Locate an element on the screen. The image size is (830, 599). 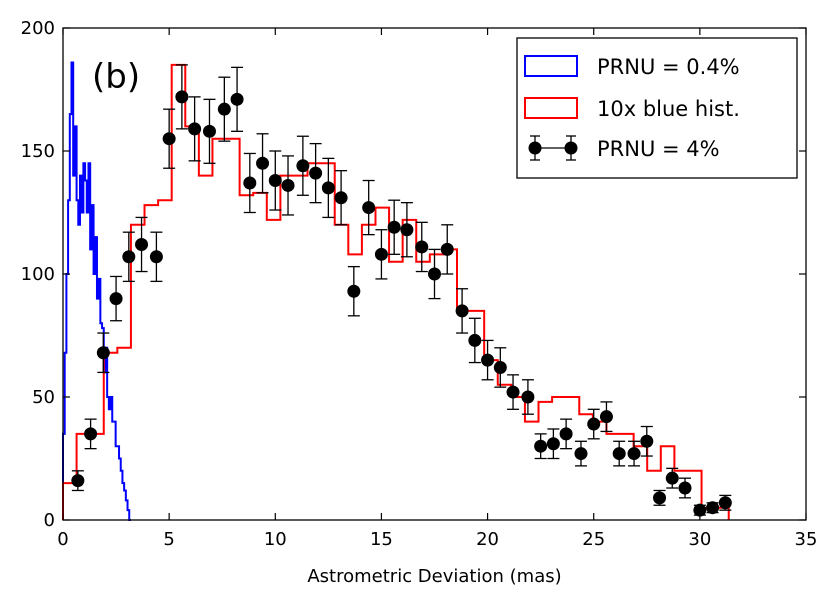
x-tick-label: 5 is located at coordinates (168, 539).